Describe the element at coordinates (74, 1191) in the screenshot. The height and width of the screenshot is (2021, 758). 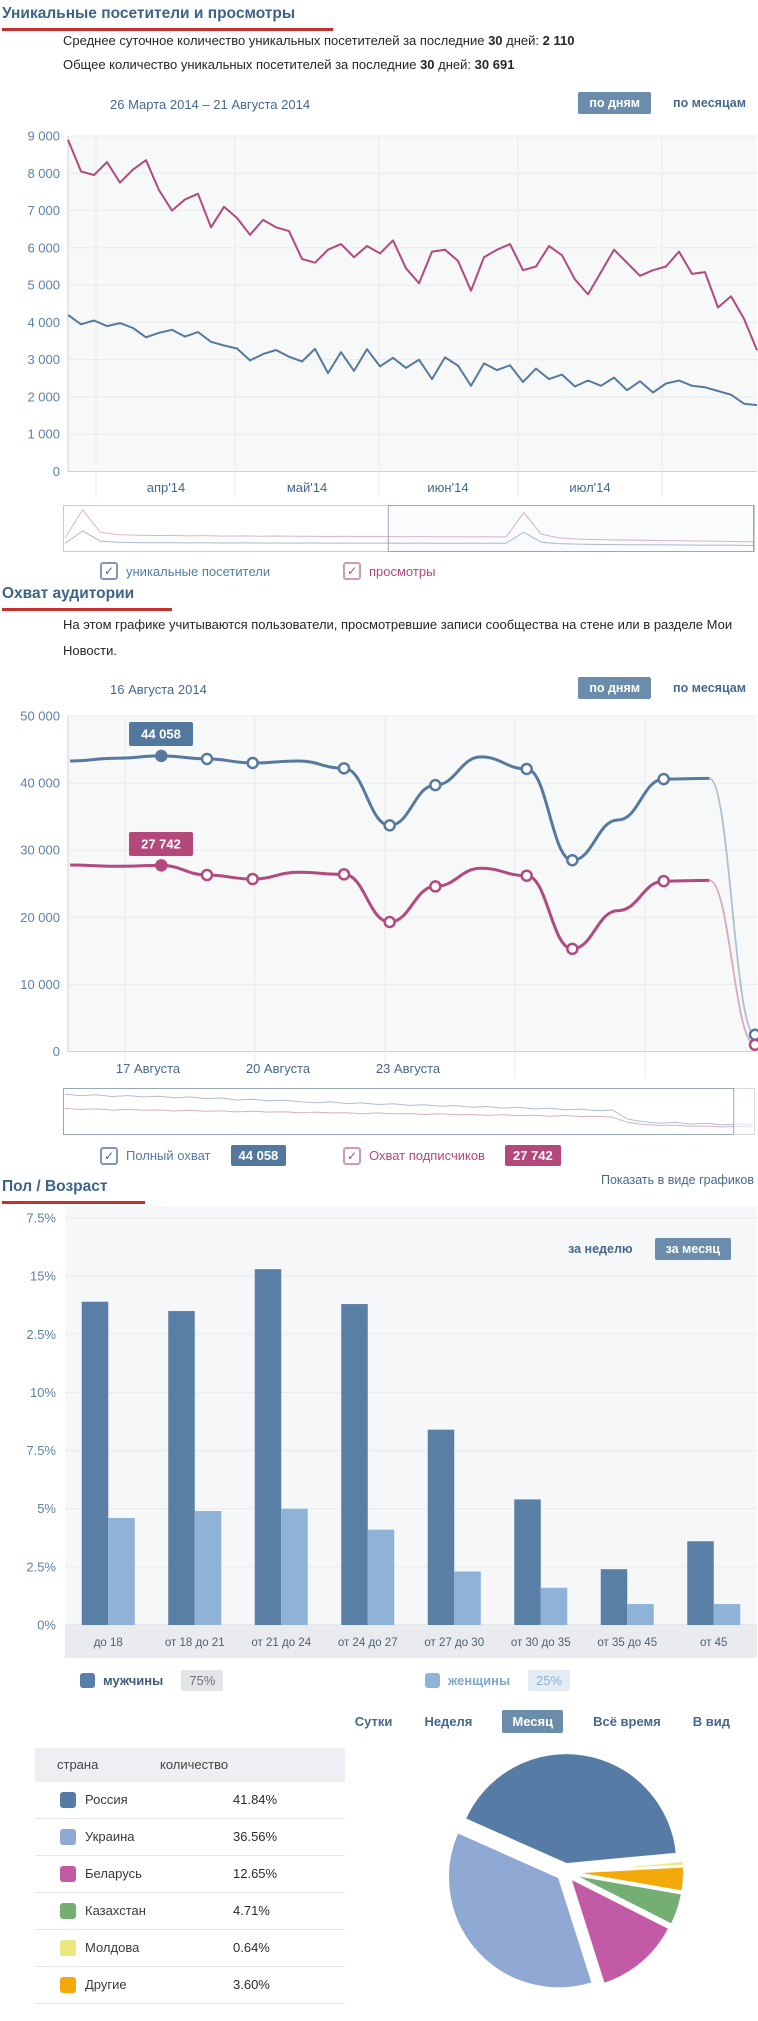
I see `section-heading-gender-age: Пол / Возраст` at that location.